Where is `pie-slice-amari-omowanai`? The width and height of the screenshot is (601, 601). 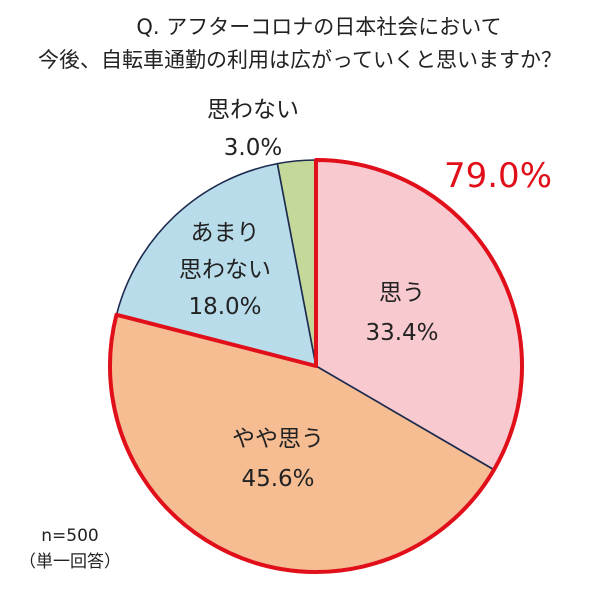 pie-slice-amari-omowanai is located at coordinates (216, 264).